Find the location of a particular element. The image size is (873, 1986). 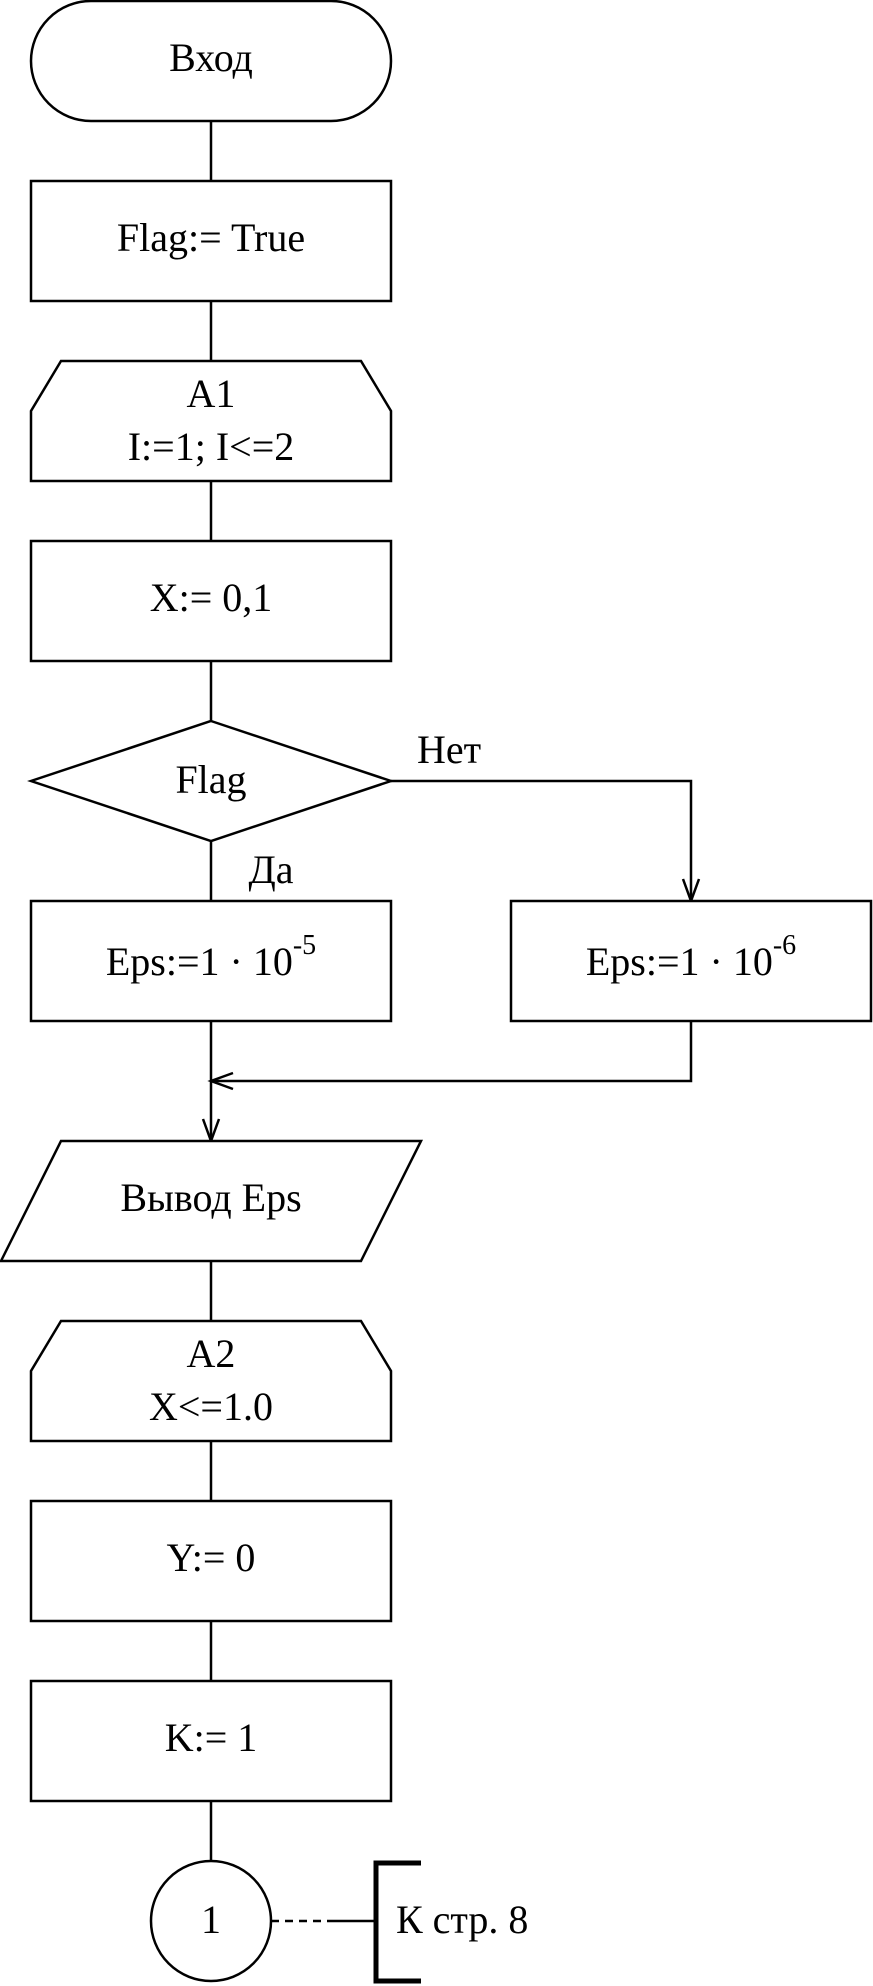

loop-start-a1: A1 I:=1; I<=2 is located at coordinates (211, 421).